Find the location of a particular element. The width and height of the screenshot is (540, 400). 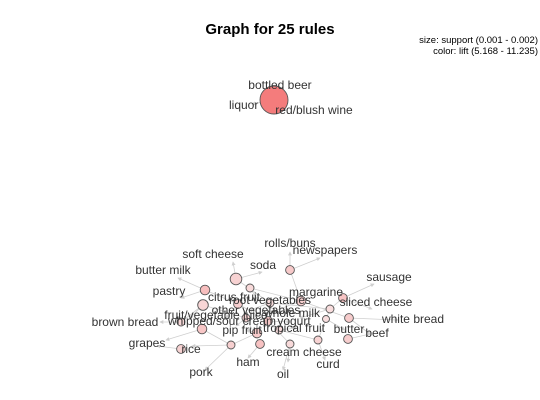

rule-node-r13 is located at coordinates (246, 318).